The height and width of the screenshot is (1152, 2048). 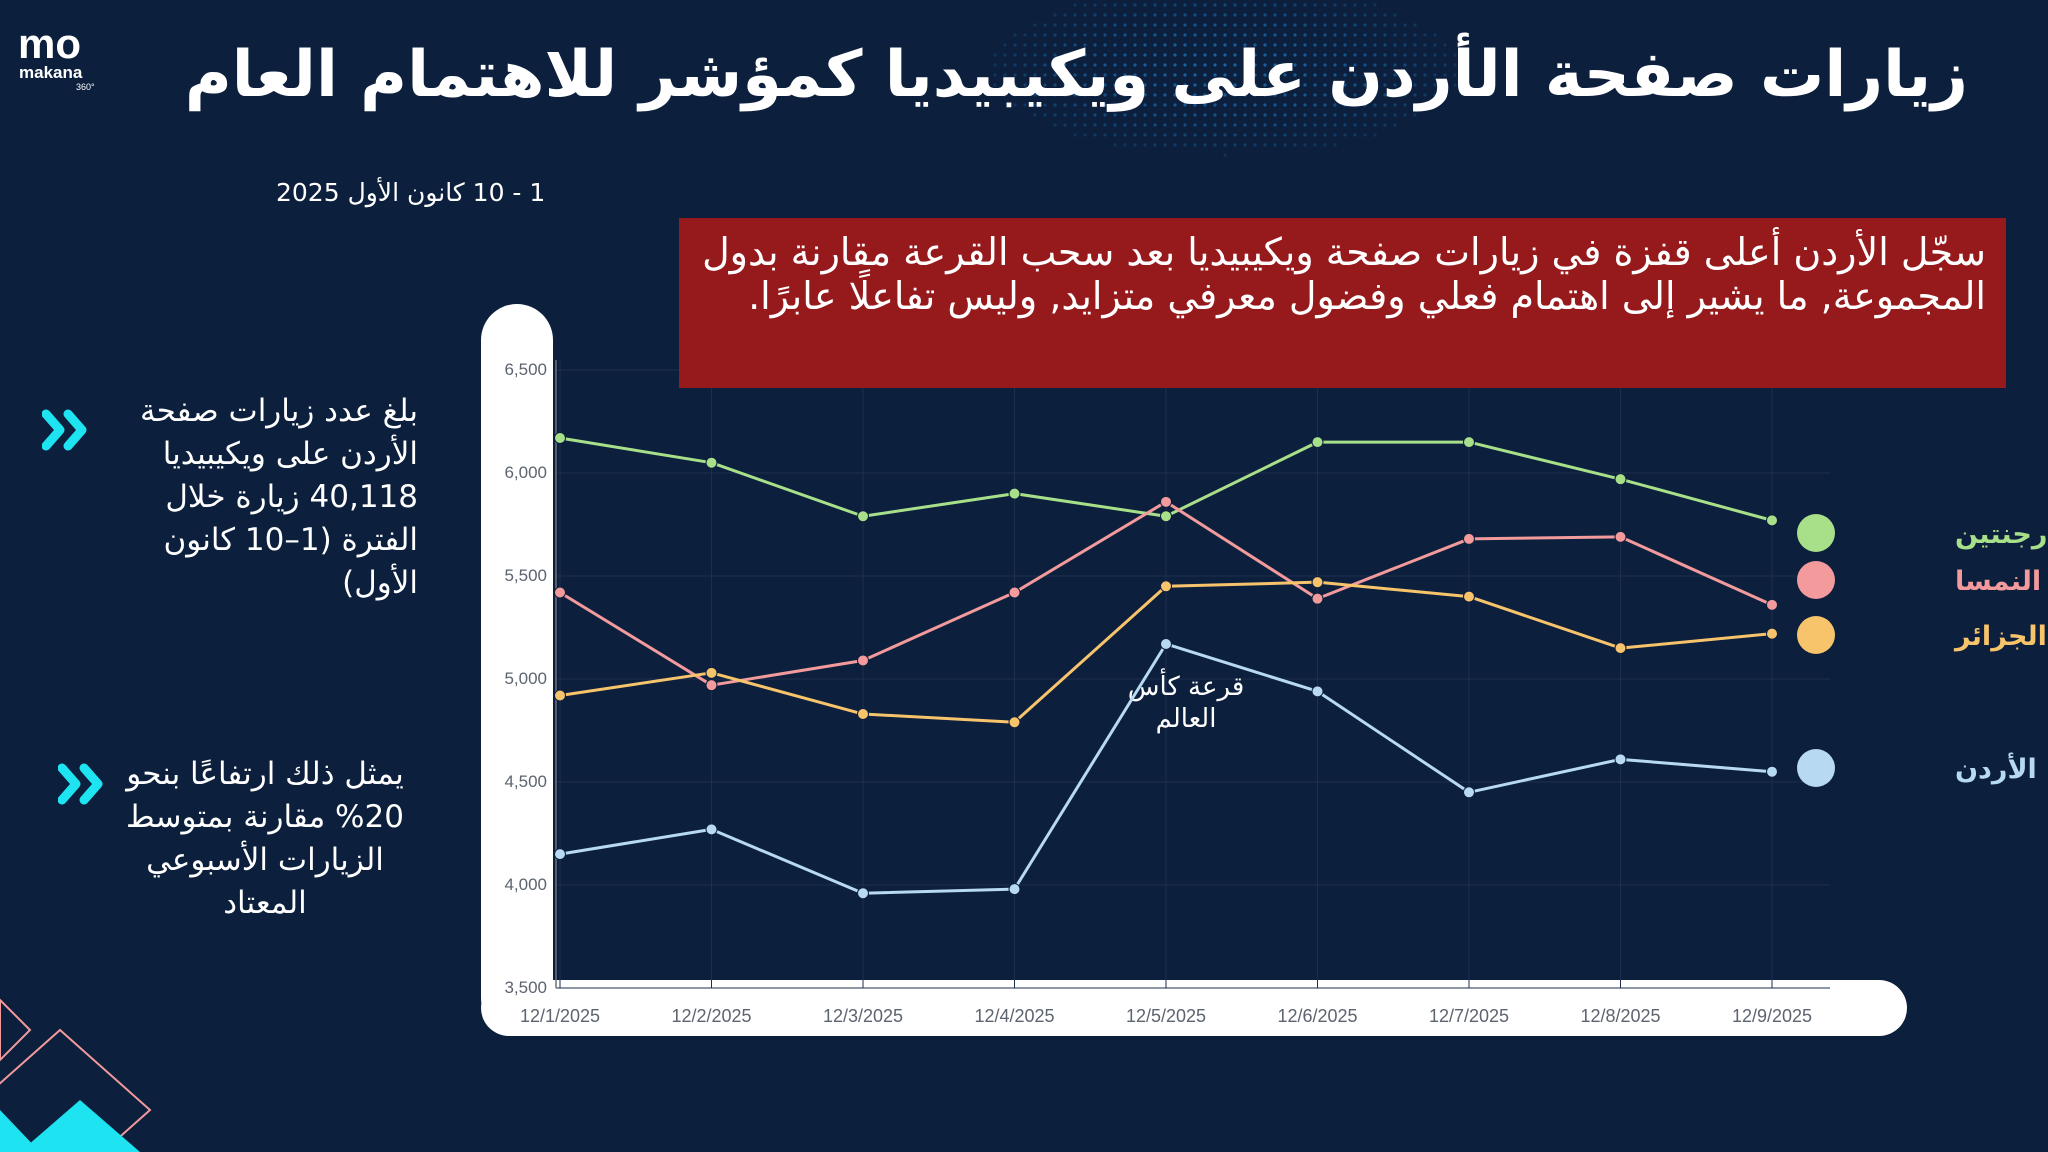 What do you see at coordinates (2000, 636) in the screenshot?
I see `legend-label: الجزائر` at bounding box center [2000, 636].